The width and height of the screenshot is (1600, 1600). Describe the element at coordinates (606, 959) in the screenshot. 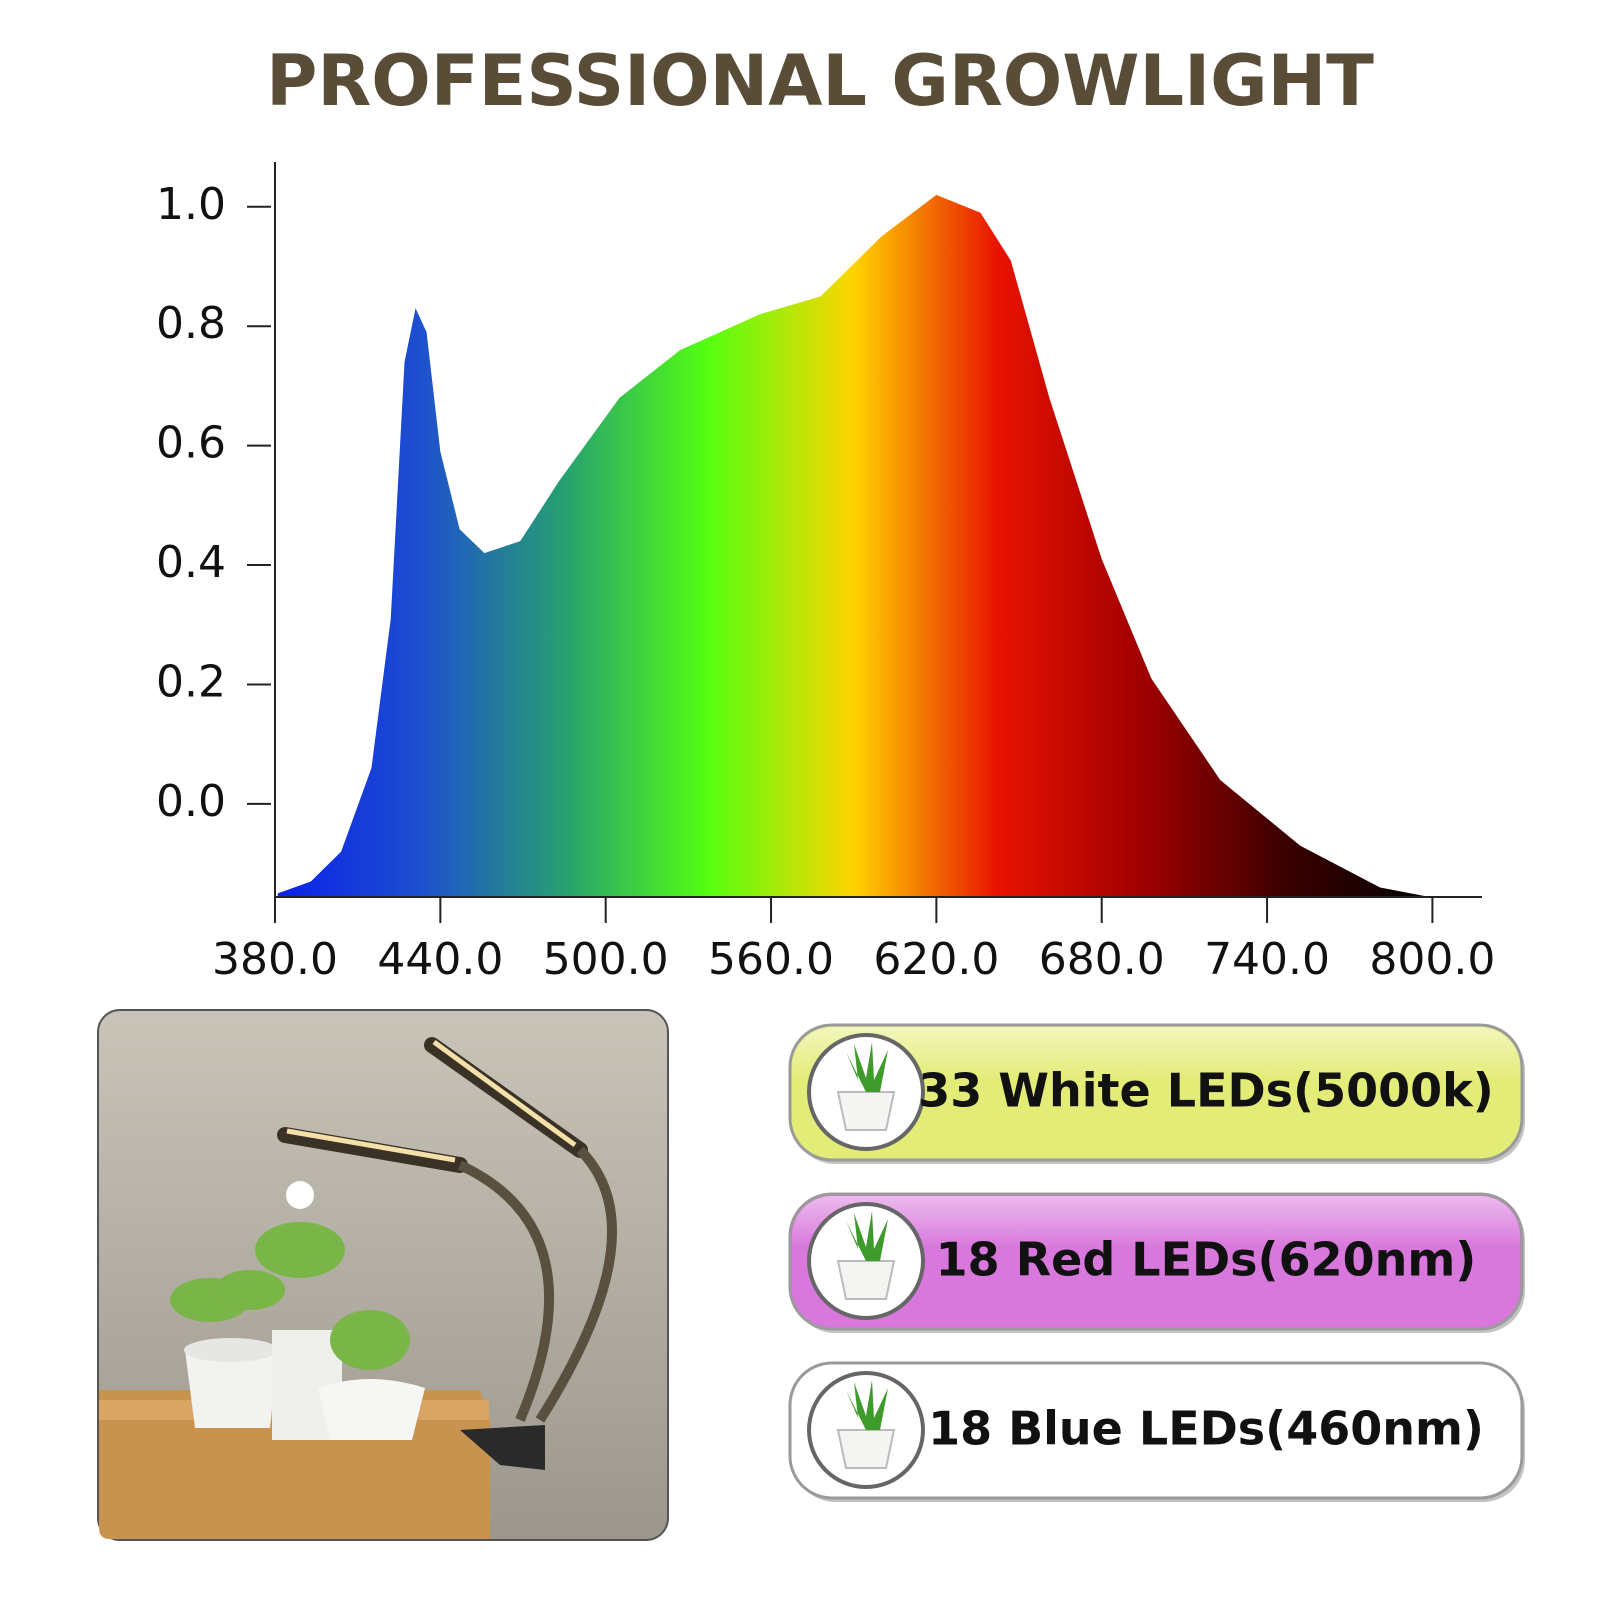

I see `x-tick-label: 500.0` at that location.